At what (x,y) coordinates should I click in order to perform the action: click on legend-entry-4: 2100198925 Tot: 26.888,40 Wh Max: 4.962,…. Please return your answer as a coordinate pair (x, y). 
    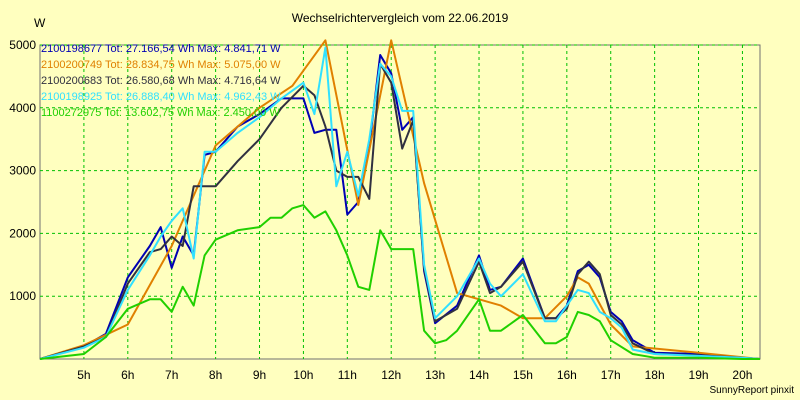
    Looking at the image, I should click on (161, 97).